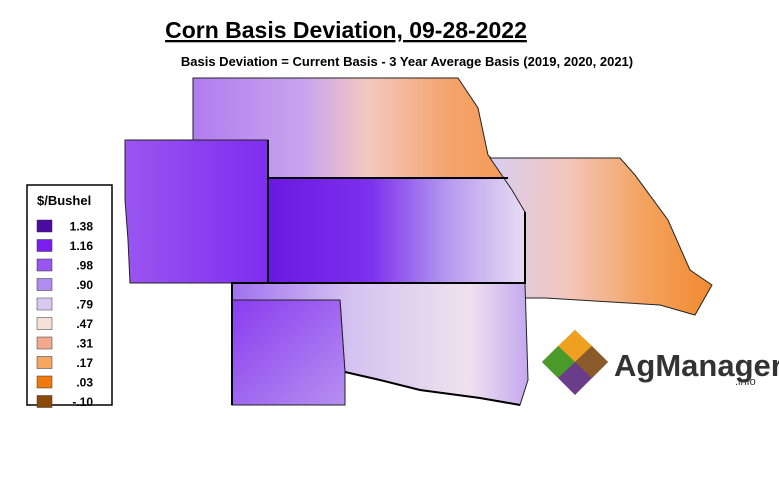  I want to click on legend-label: -.10, so click(82, 402).